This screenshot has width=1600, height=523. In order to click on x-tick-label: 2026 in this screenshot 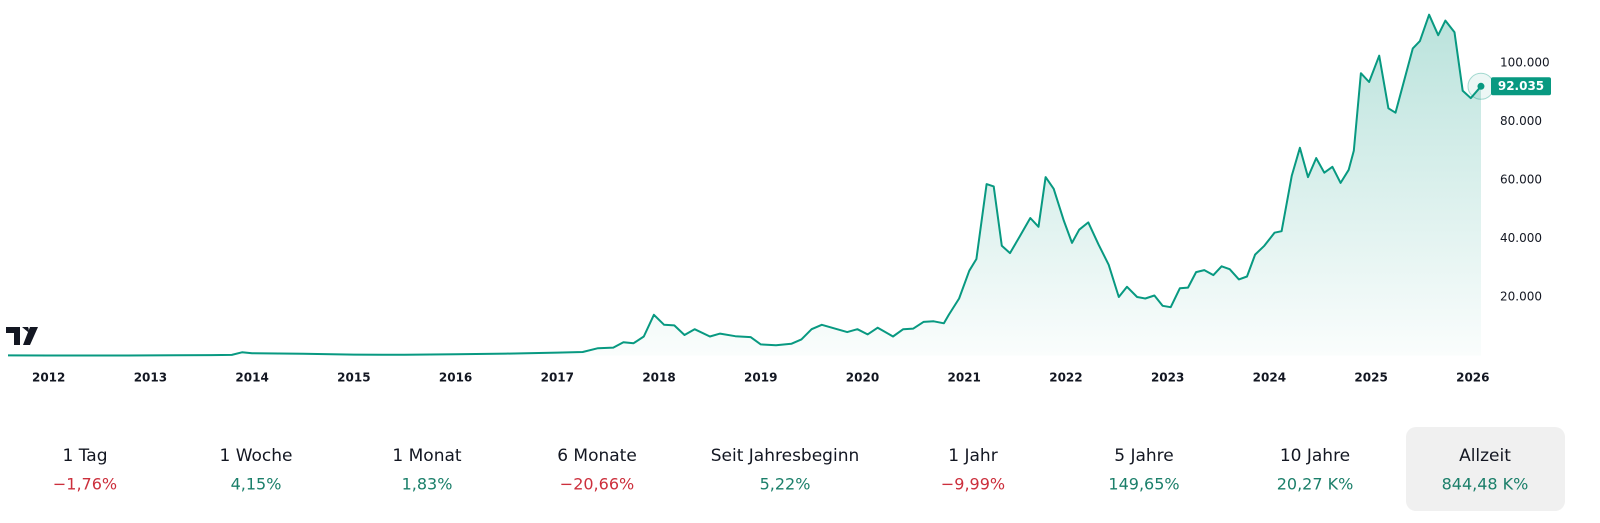, I will do `click(1472, 378)`.